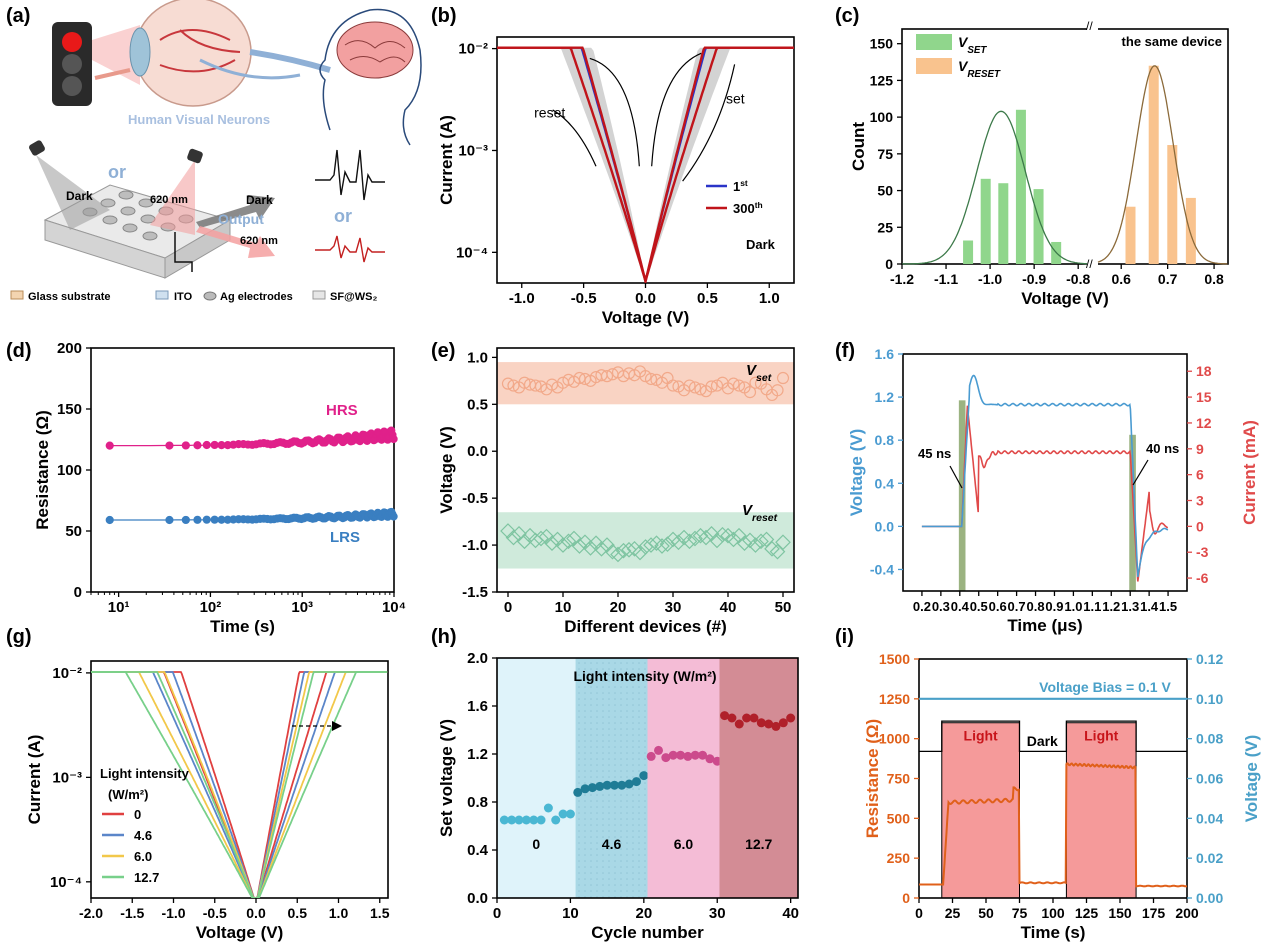  Describe the element at coordinates (143, 856) in the screenshot. I see `legend-label-6.0: 6.0` at that location.